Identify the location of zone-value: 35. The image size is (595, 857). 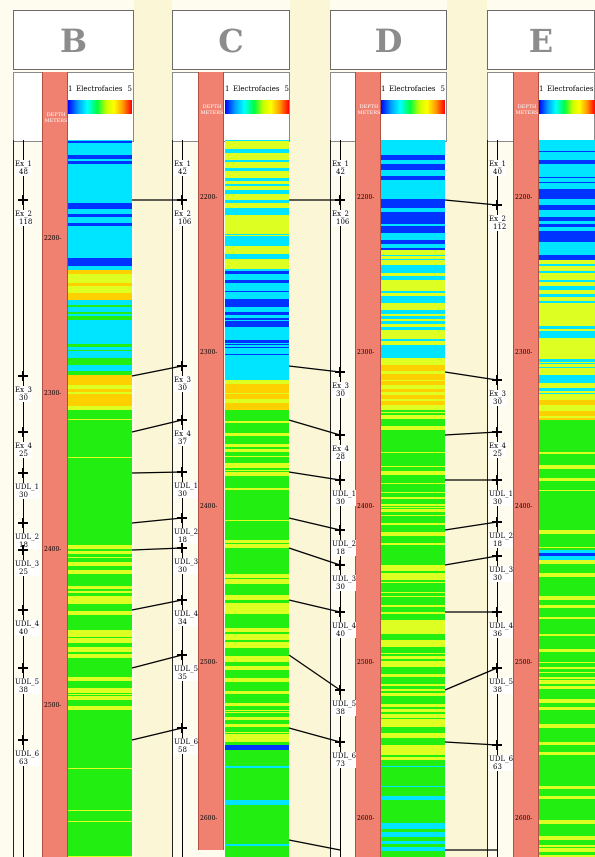
(182, 677).